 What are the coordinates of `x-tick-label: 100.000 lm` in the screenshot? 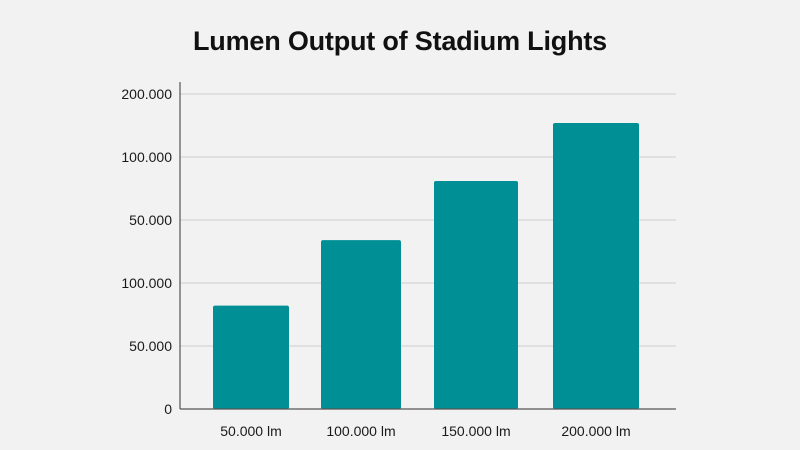 It's located at (360, 431).